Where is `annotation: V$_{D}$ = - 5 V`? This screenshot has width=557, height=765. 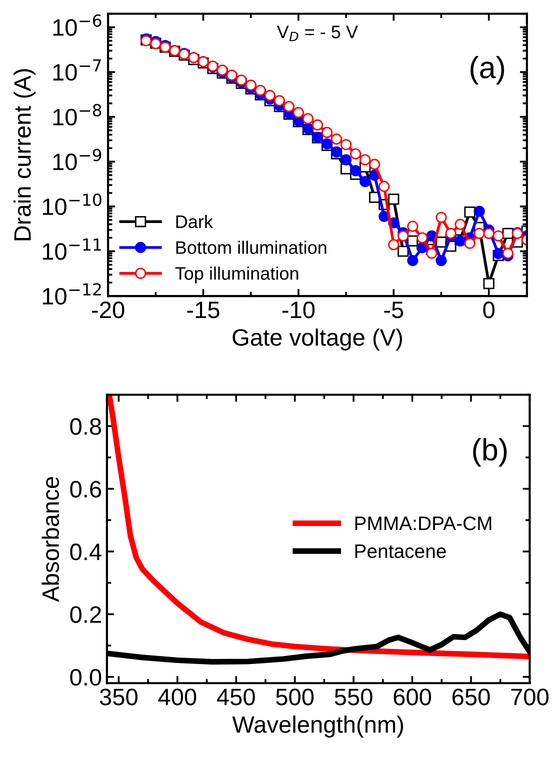 annotation: V$_{D}$ = - 5 V is located at coordinates (317, 34).